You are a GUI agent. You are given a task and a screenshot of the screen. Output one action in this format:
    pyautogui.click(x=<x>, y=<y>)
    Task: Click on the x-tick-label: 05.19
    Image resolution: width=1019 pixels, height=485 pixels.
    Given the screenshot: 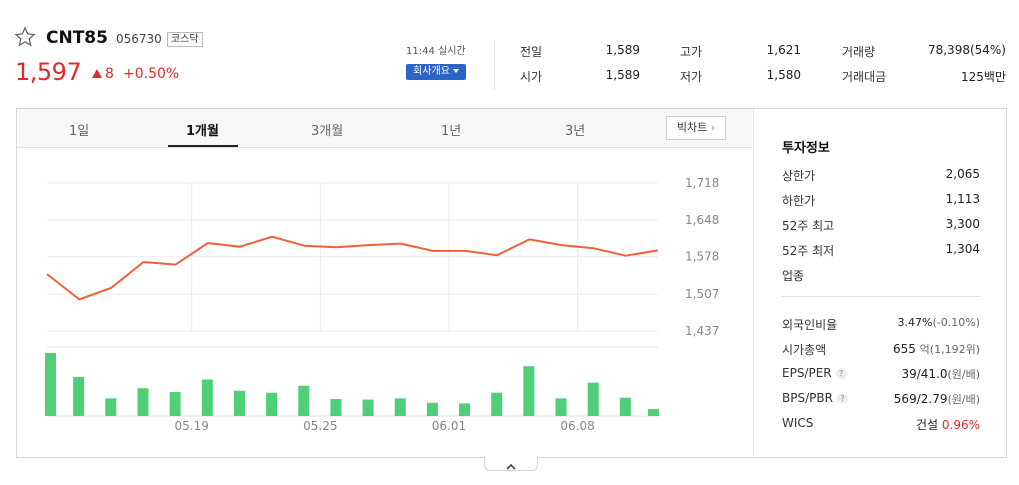 What is the action you would take?
    pyautogui.click(x=192, y=426)
    